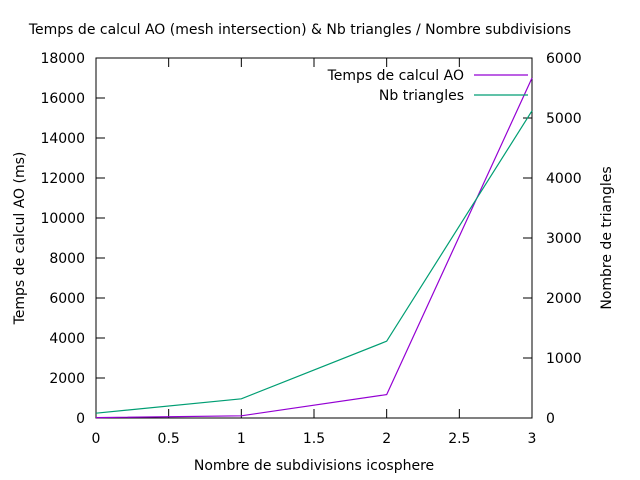 Image resolution: width=640 pixels, height=480 pixels. Describe the element at coordinates (80, 419) in the screenshot. I see `y-tick-label: 0` at that location.